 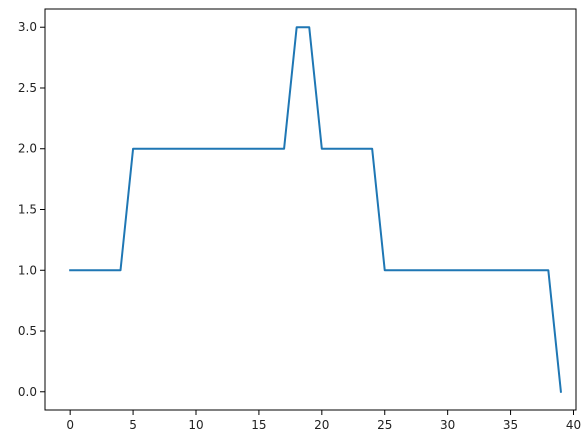 I want to click on x-tick-label: 10, so click(x=195, y=425).